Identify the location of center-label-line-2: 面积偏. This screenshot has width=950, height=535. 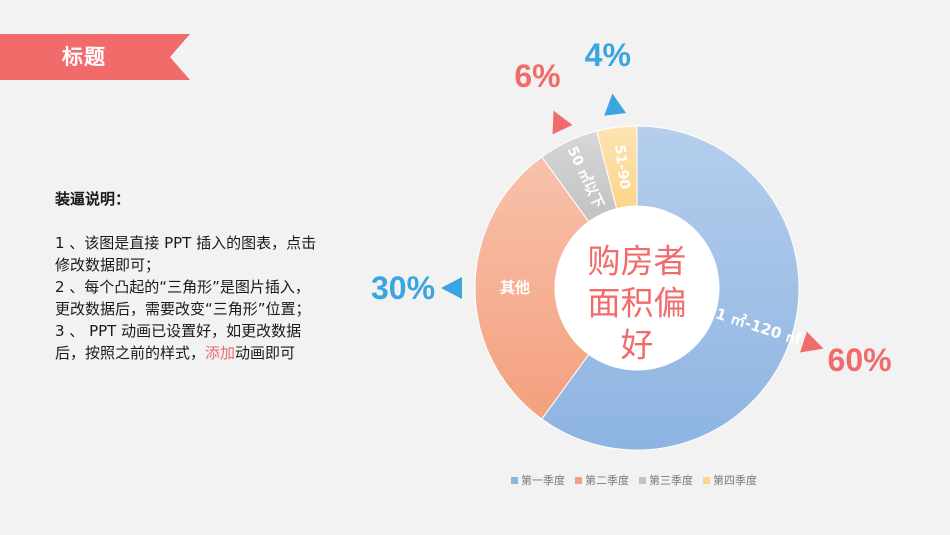
(637, 303).